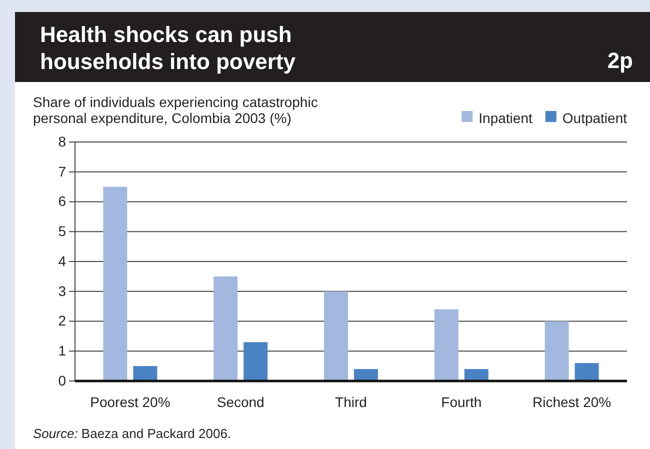 The width and height of the screenshot is (650, 449). Describe the element at coordinates (351, 402) in the screenshot. I see `x-tick-label: Third` at that location.